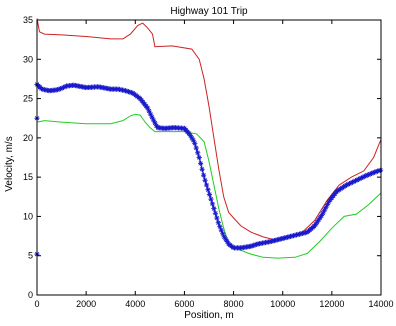 This screenshot has height=326, width=396. What do you see at coordinates (135, 304) in the screenshot?
I see `x-tick-label: 4000` at bounding box center [135, 304].